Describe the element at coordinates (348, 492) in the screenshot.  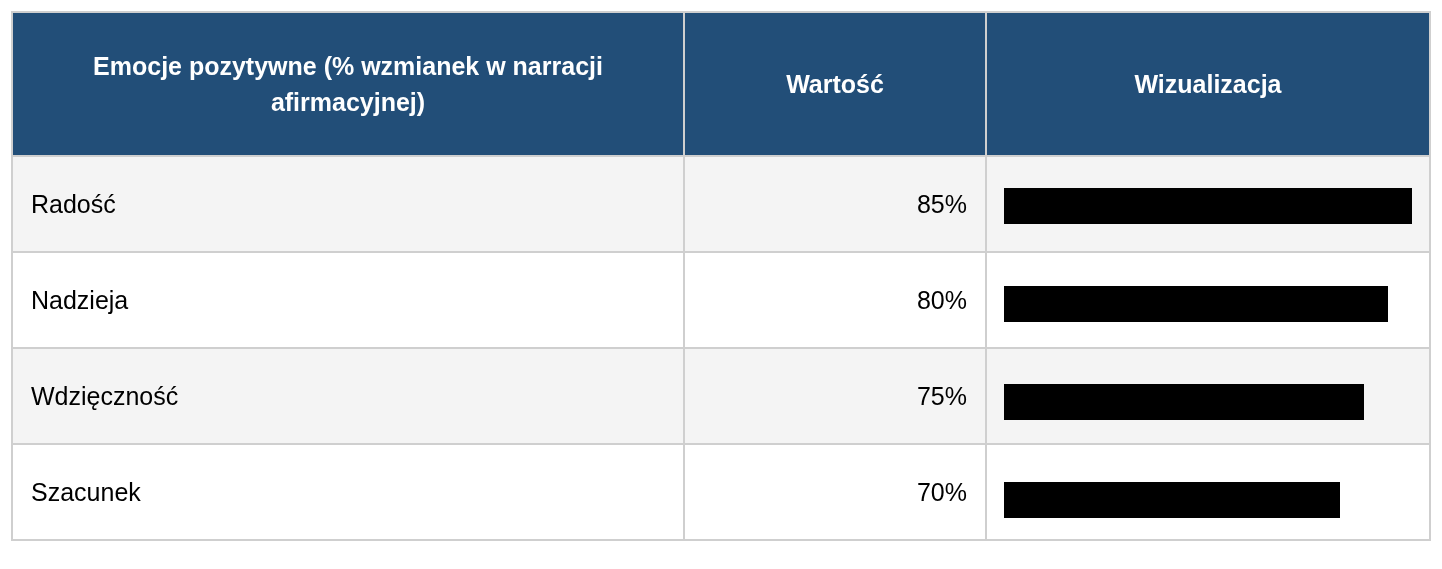
I see `y-tick-label: Szacunek` at that location.